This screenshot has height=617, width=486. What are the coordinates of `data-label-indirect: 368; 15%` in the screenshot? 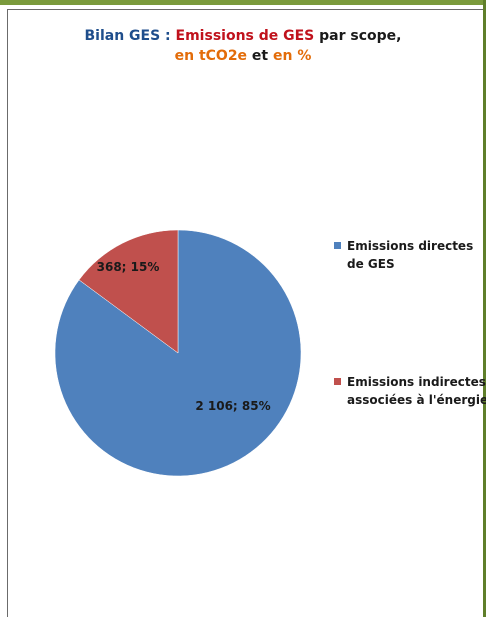 It's located at (128, 267).